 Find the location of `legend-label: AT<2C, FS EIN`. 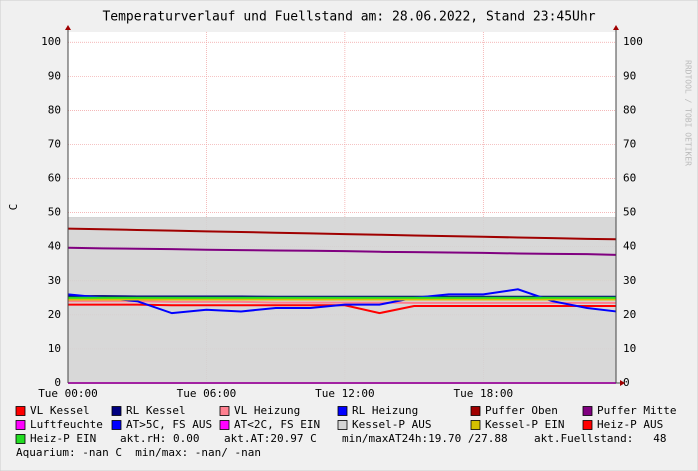

legend-label: AT<2C, FS EIN is located at coordinates (277, 424).